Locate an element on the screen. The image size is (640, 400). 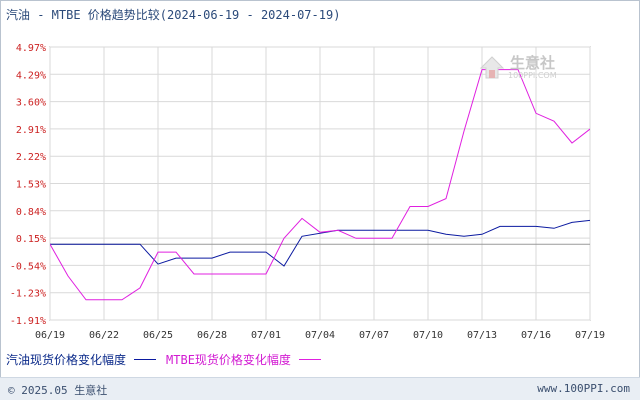
legend-swatch-mtbe is located at coordinates (309, 359).